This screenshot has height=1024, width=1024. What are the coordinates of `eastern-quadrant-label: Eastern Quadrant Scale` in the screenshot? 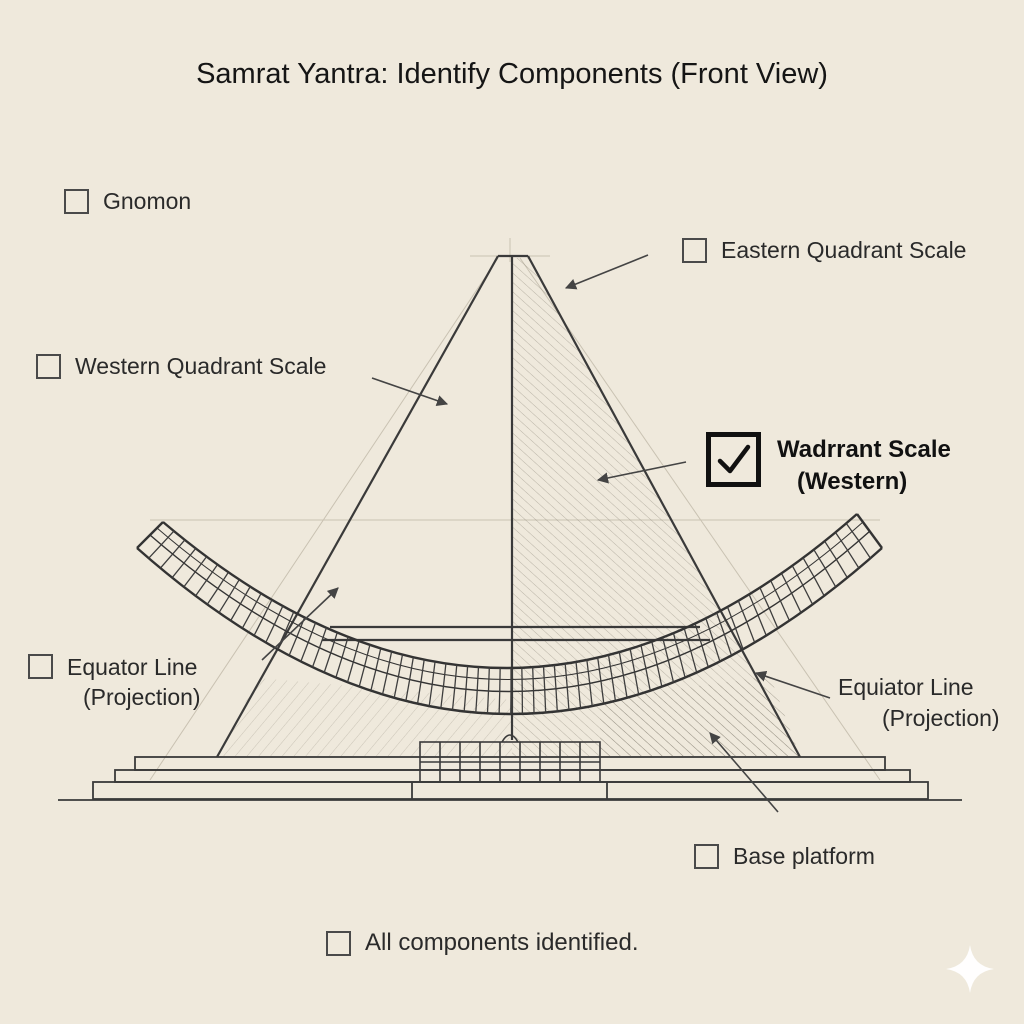 It's located at (844, 250).